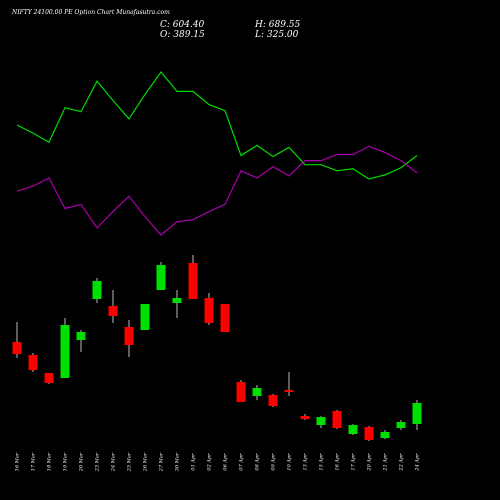 The image size is (500, 500). What do you see at coordinates (194, 462) in the screenshot?
I see `x-tick-label: 01 Apr` at bounding box center [194, 462].